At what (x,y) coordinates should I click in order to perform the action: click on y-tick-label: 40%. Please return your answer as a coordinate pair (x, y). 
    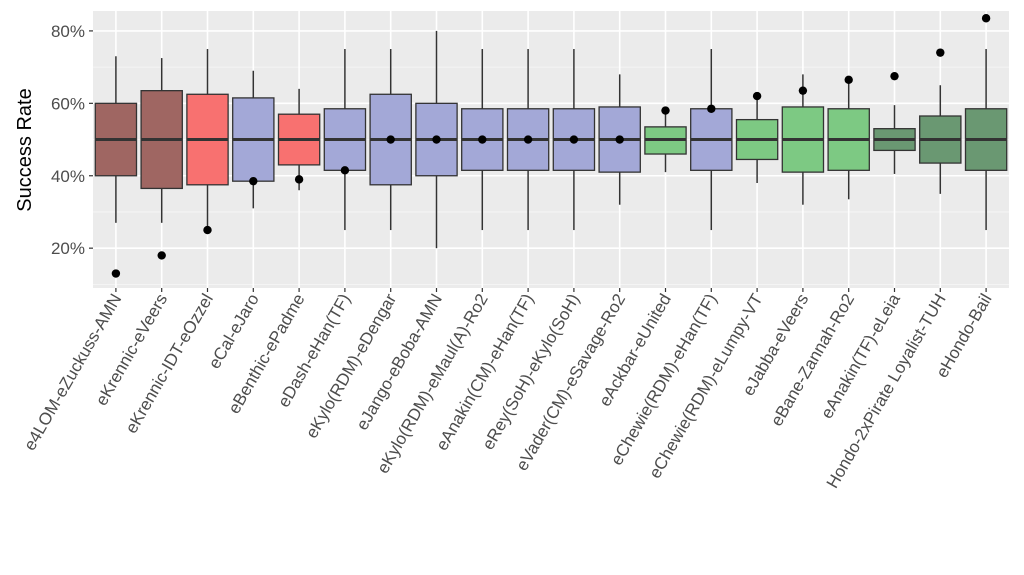
    Looking at the image, I should click on (68, 176).